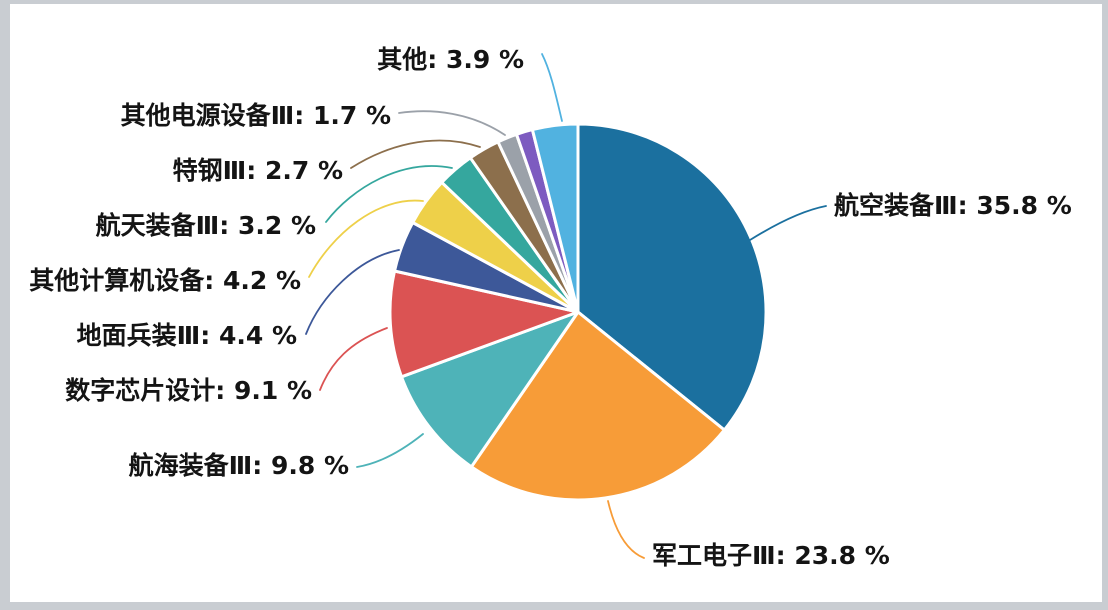  What do you see at coordinates (187, 335) in the screenshot?
I see `slice-label-4: 地面兵装Ⅲ: 4.4 %` at bounding box center [187, 335].